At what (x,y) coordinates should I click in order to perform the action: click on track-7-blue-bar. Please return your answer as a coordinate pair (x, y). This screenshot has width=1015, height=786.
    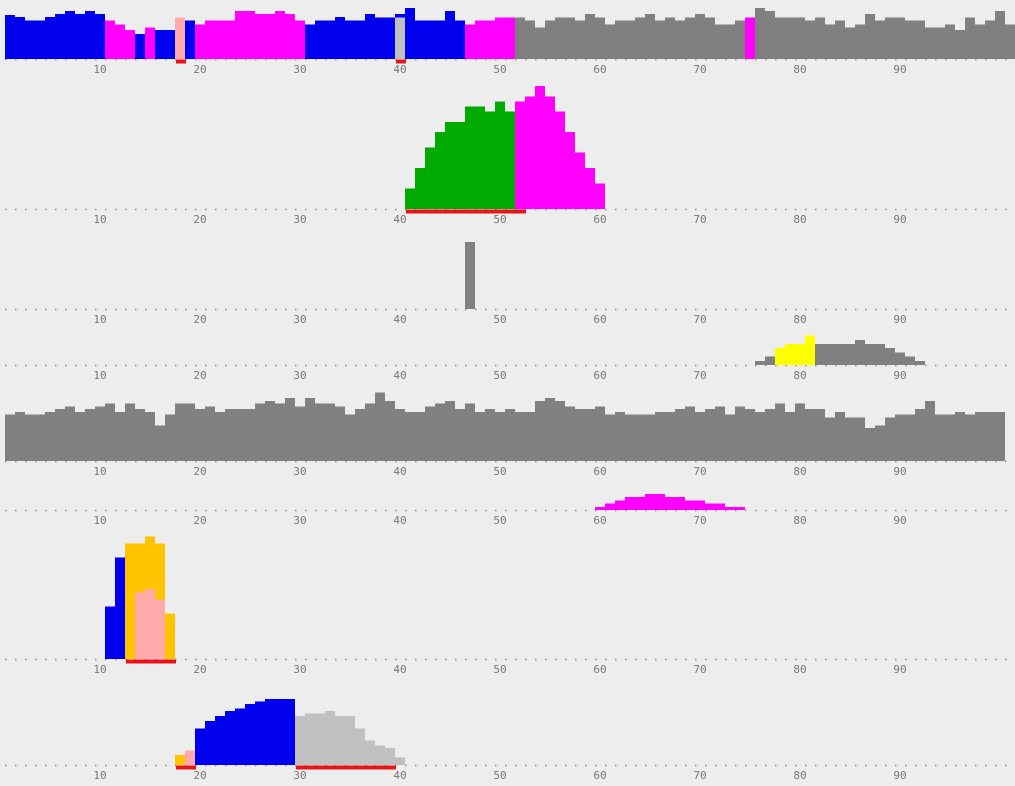
    Looking at the image, I should click on (110, 632).